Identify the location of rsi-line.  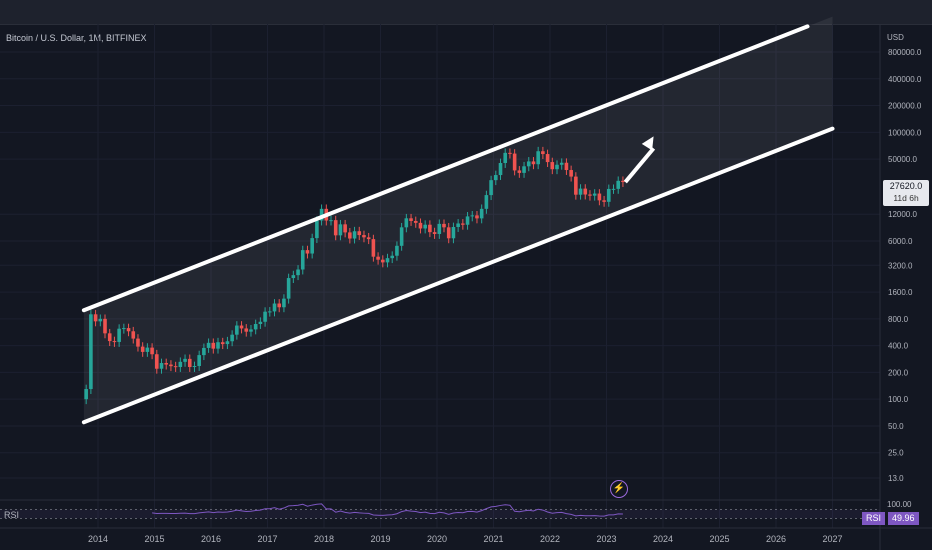
(387, 510).